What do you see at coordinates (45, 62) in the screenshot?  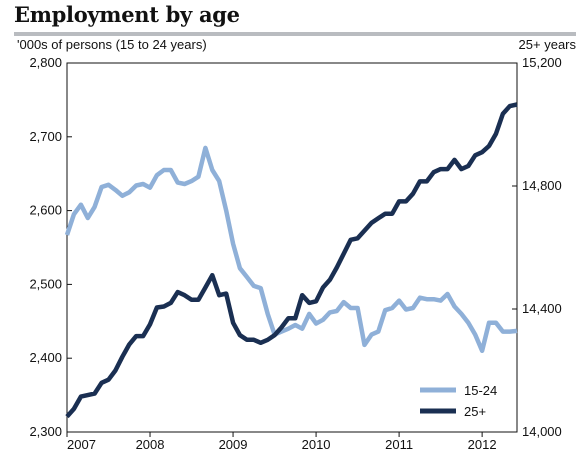 I see `left-tick-label: 2,800` at bounding box center [45, 62].